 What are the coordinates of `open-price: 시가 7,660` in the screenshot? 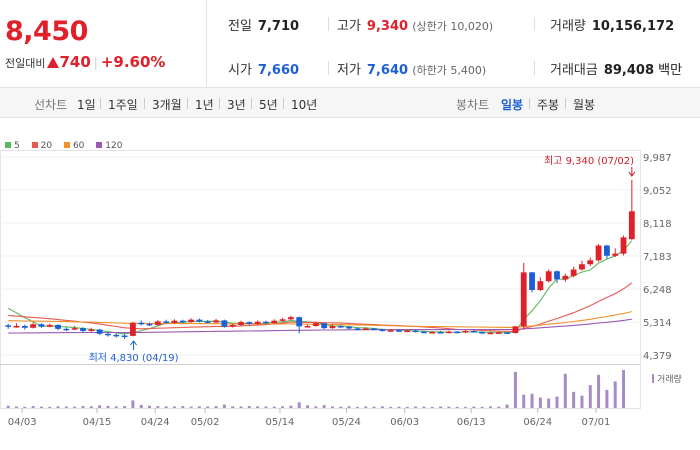 It's located at (263, 68).